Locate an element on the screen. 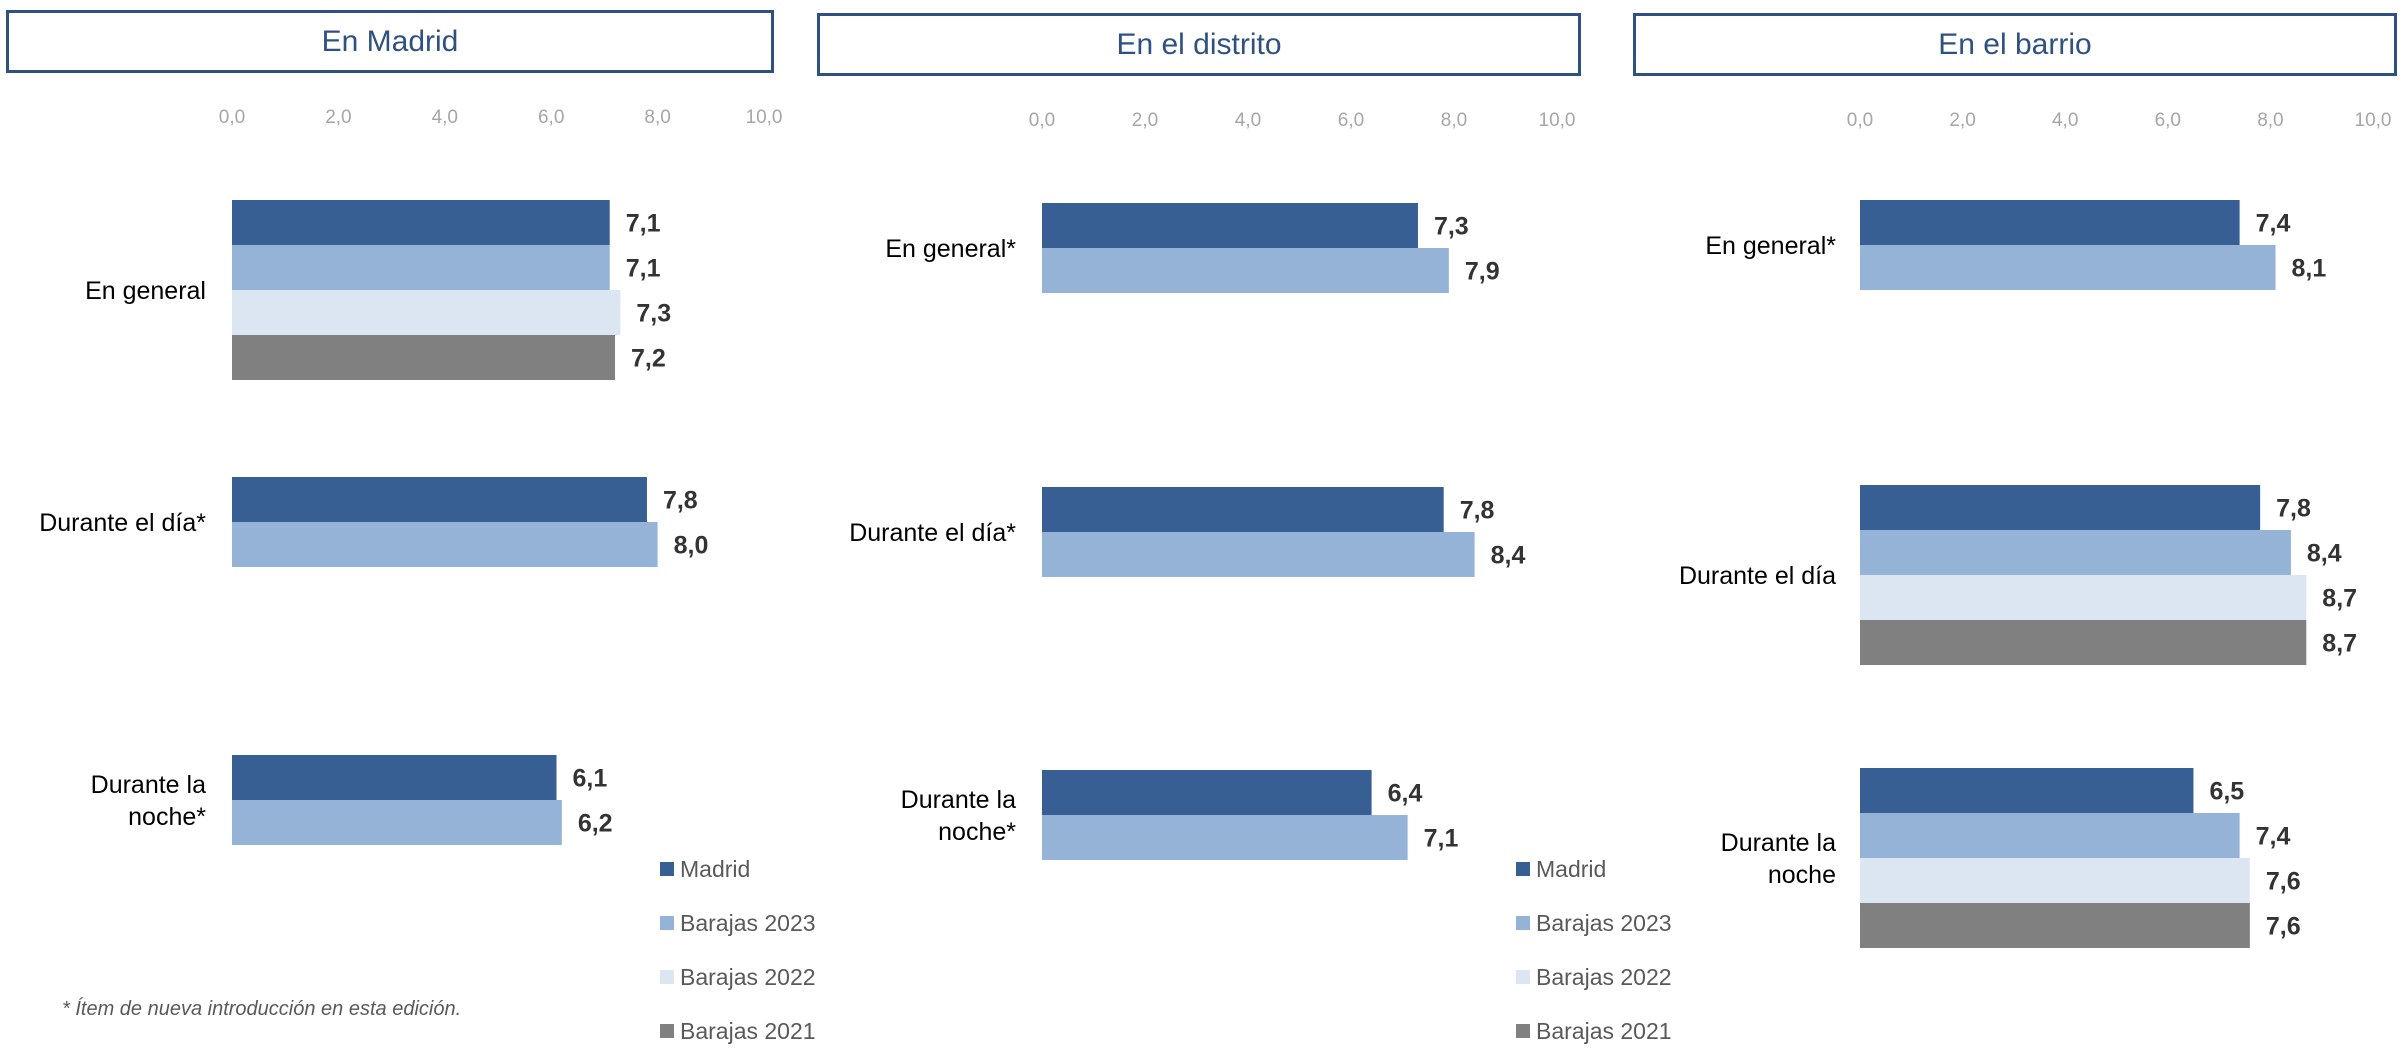  data-label: 6,4 is located at coordinates (1405, 794).